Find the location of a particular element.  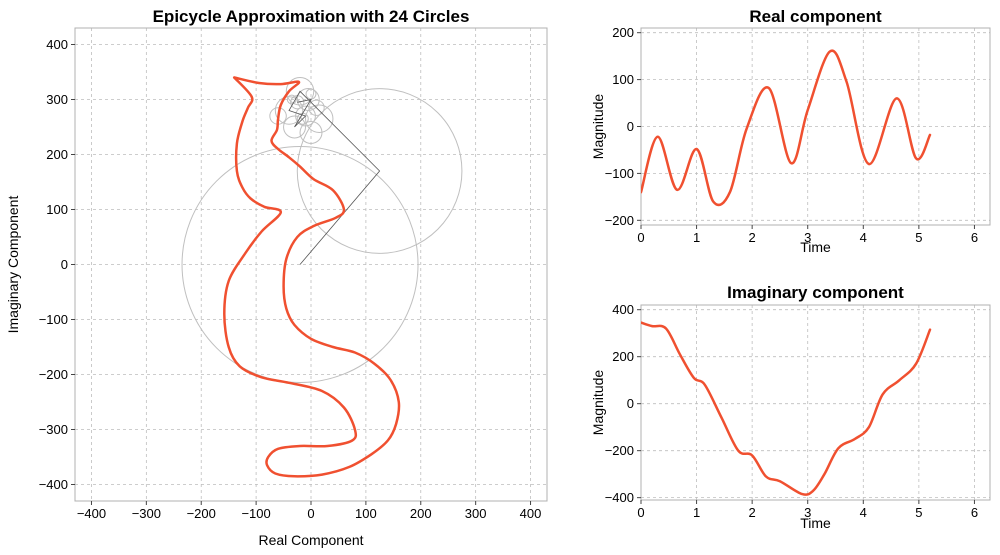

main-y-axis-label: Imaginary Component is located at coordinates (13, 265).